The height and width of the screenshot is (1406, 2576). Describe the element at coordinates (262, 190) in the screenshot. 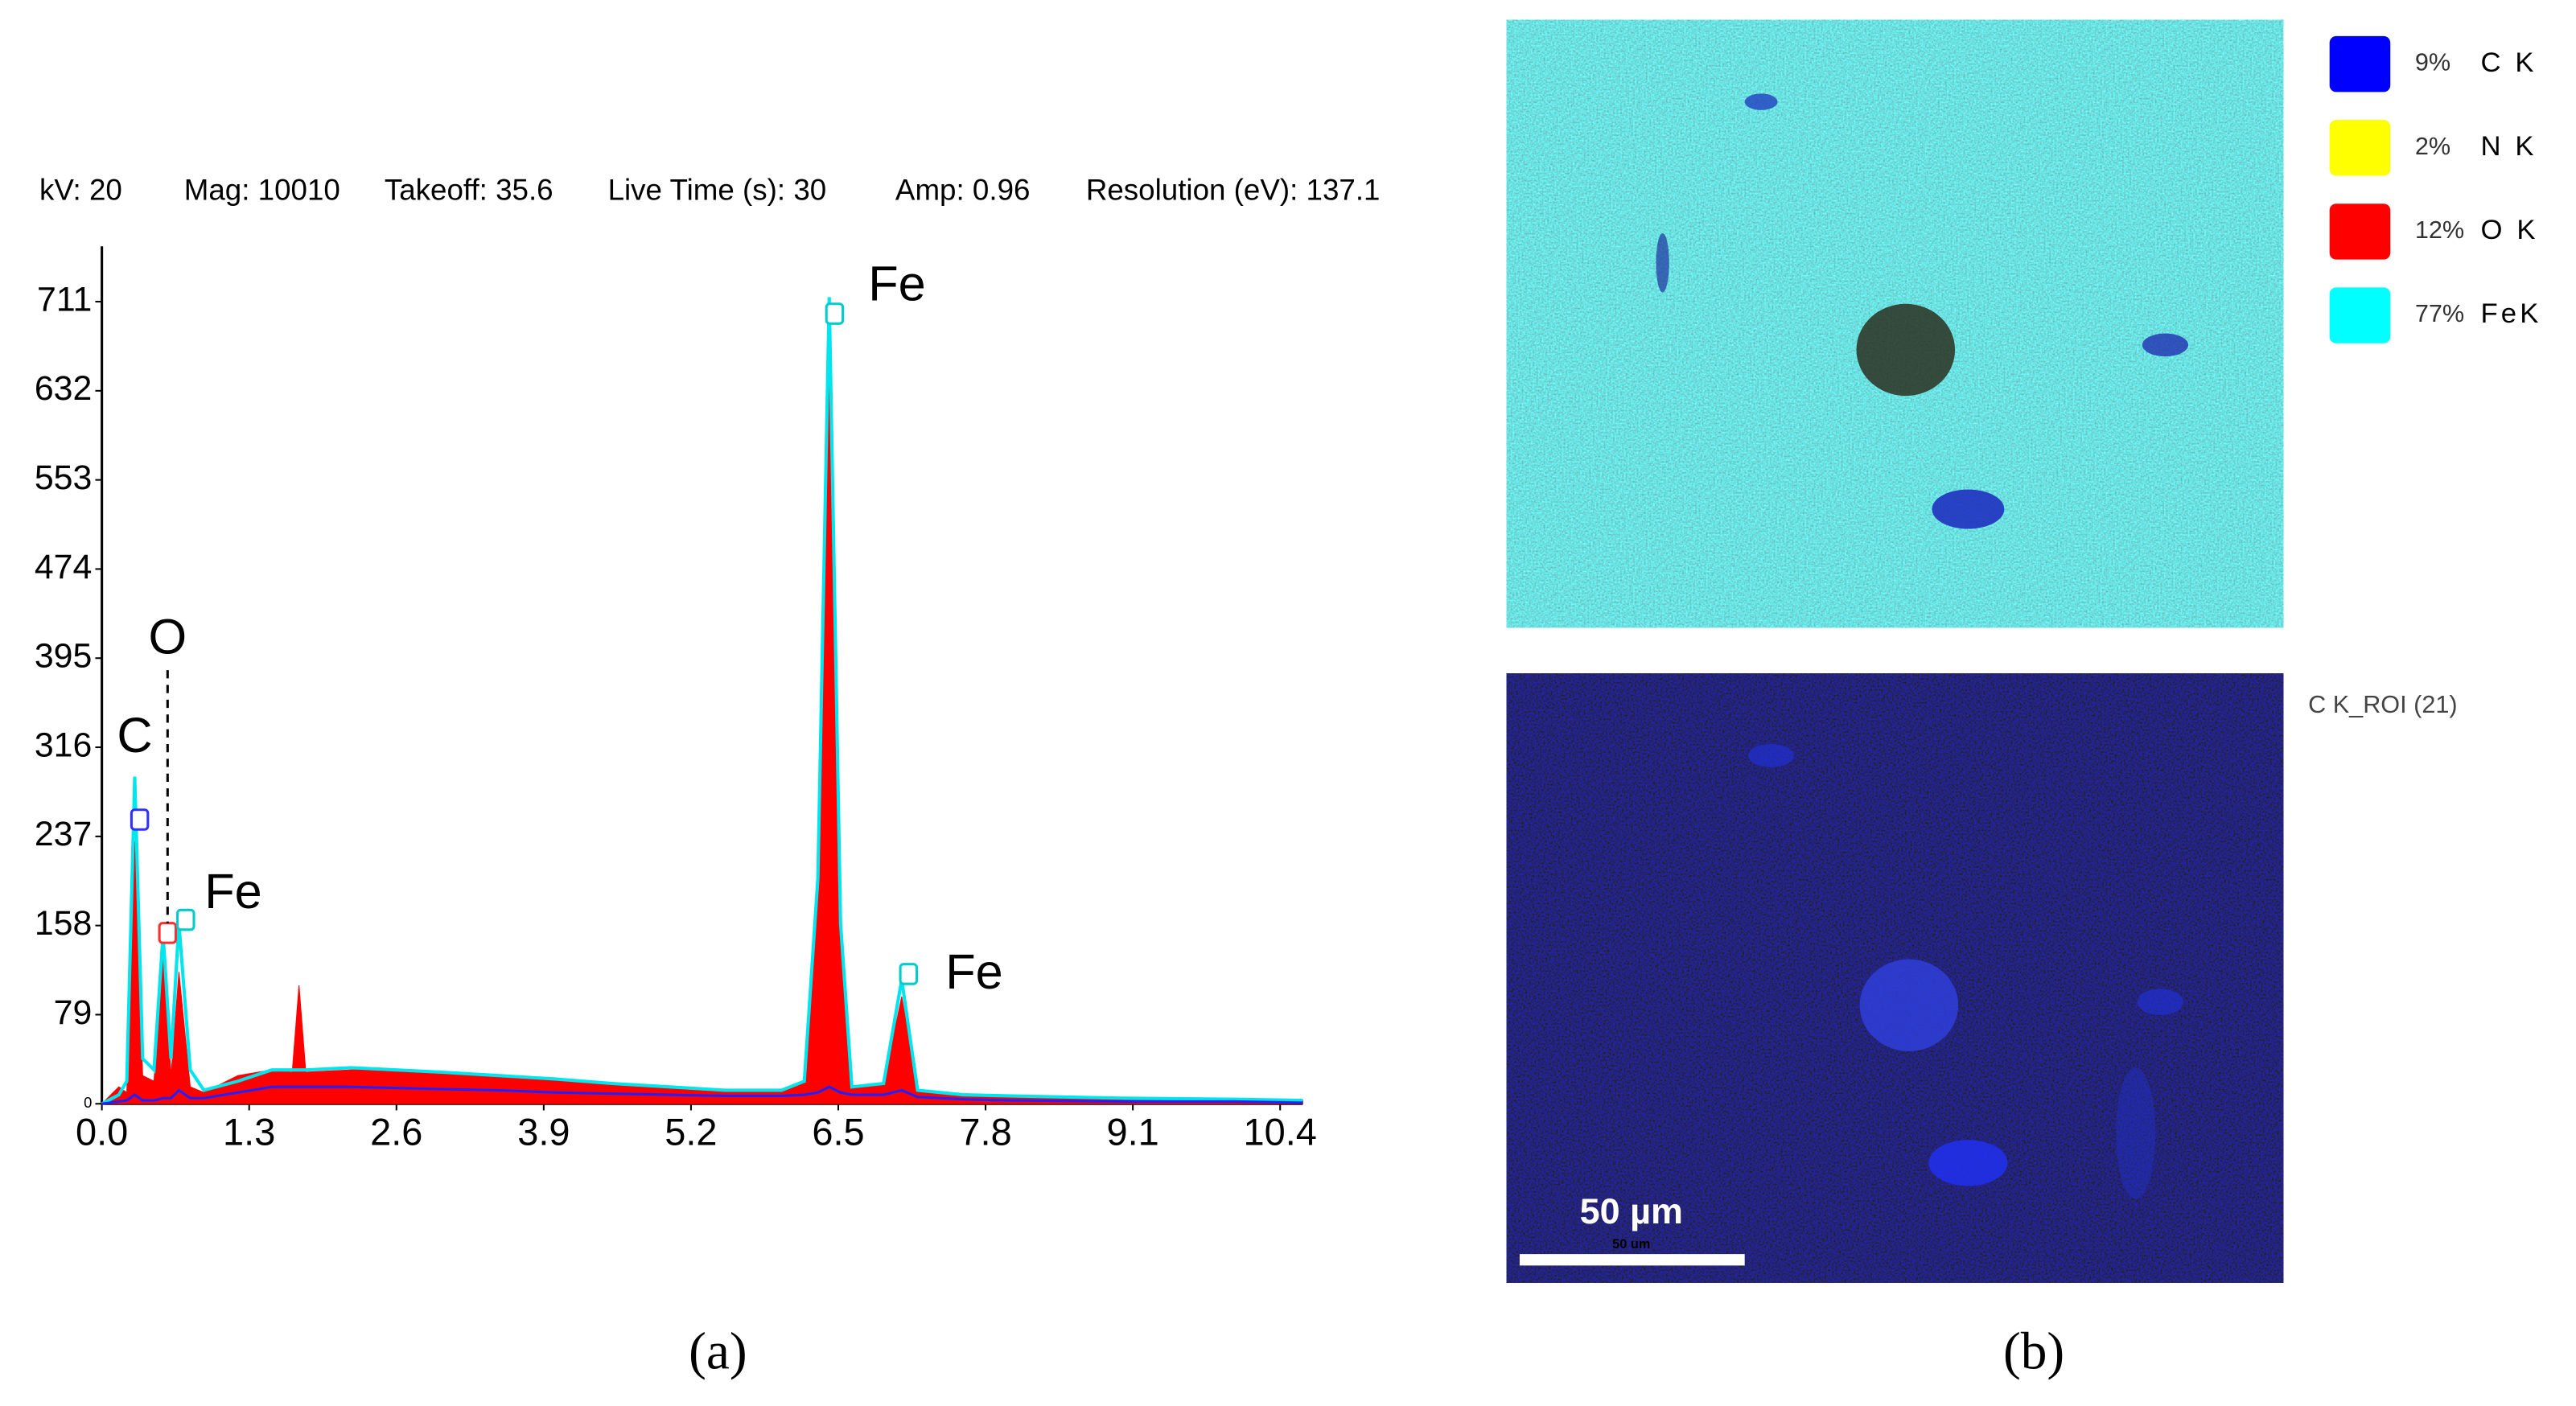

I see `header-text: Mag: 10010` at that location.